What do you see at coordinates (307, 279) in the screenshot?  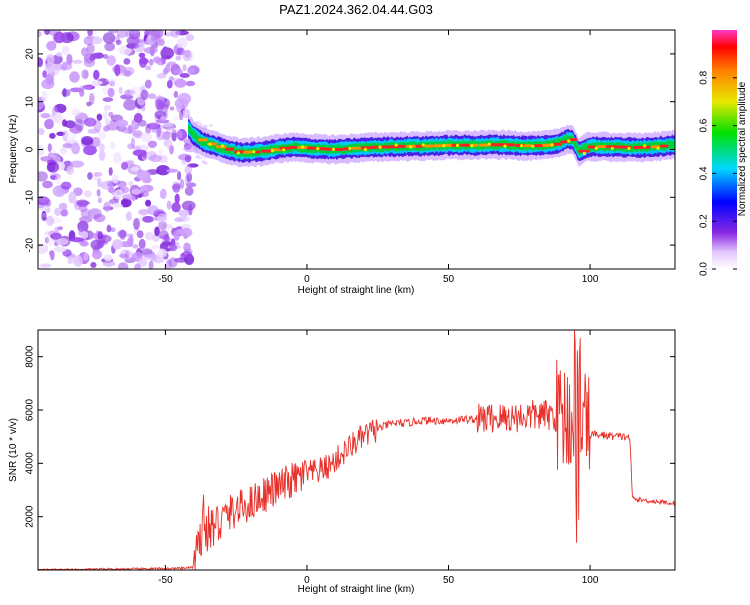 I see `heatmap-x-tick-label: 0` at bounding box center [307, 279].